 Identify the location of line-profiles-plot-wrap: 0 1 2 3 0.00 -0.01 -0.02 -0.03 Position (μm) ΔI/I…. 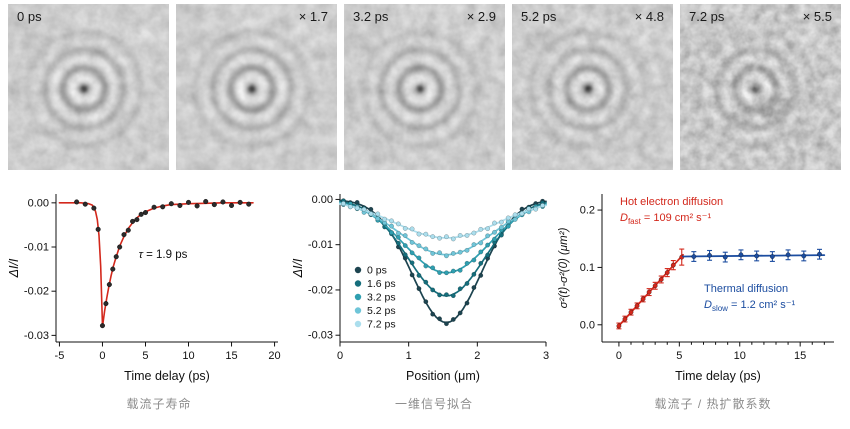
(421, 288).